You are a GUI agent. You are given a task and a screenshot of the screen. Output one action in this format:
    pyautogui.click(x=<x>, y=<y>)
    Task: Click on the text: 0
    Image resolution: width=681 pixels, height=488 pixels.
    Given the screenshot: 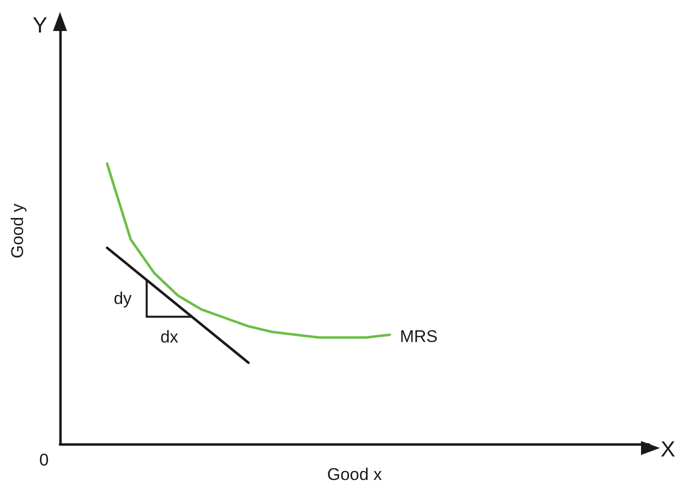 What is the action you would take?
    pyautogui.click(x=44, y=460)
    